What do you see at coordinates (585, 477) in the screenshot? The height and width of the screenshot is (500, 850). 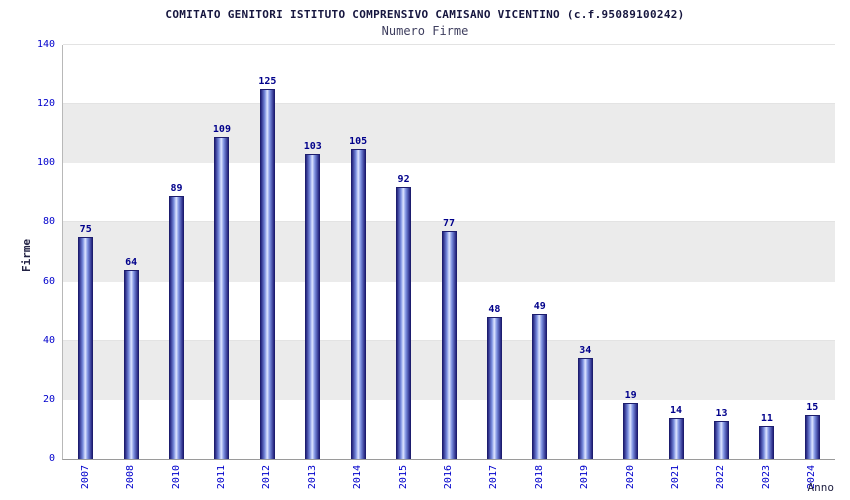 I see `x-tick-label: 2019` at bounding box center [585, 477].